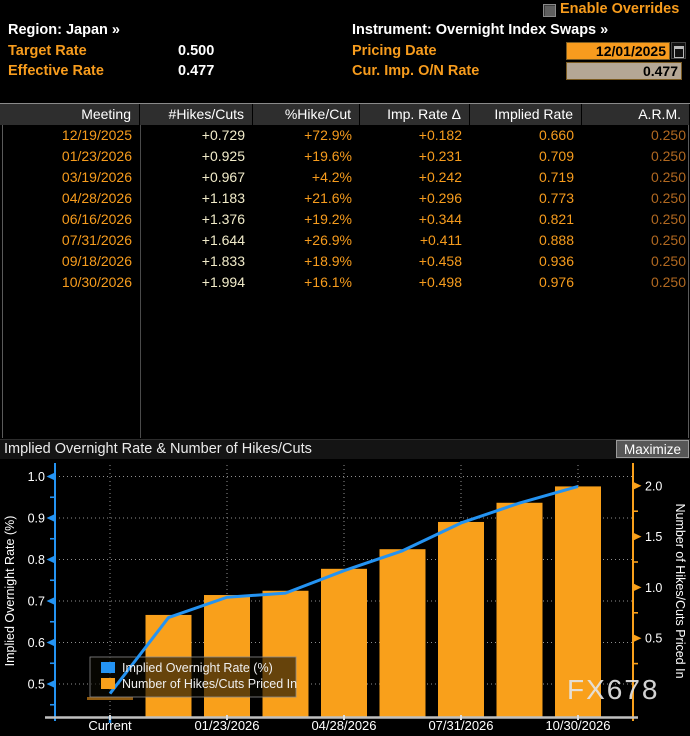 The height and width of the screenshot is (736, 690). I want to click on cell: 0.660, so click(556, 135).